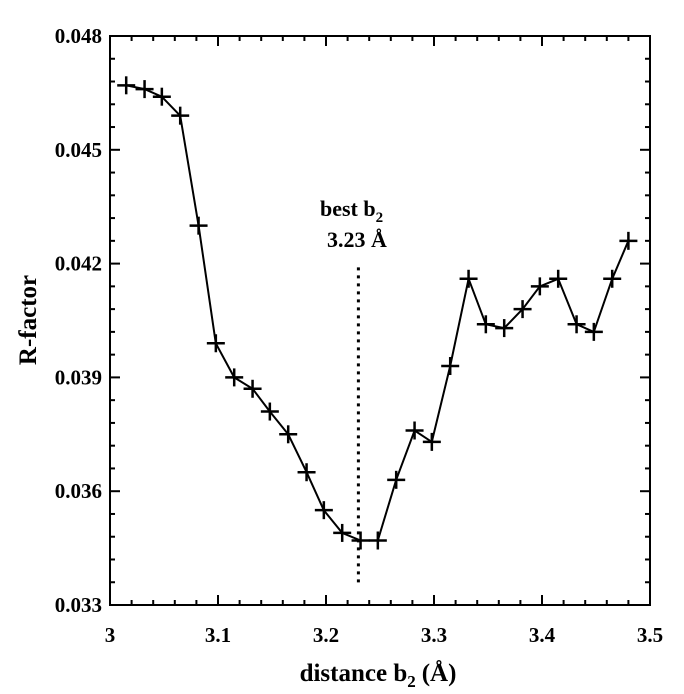 This screenshot has width=684, height=694. I want to click on y-tick-label: 0.033, so click(78, 605).